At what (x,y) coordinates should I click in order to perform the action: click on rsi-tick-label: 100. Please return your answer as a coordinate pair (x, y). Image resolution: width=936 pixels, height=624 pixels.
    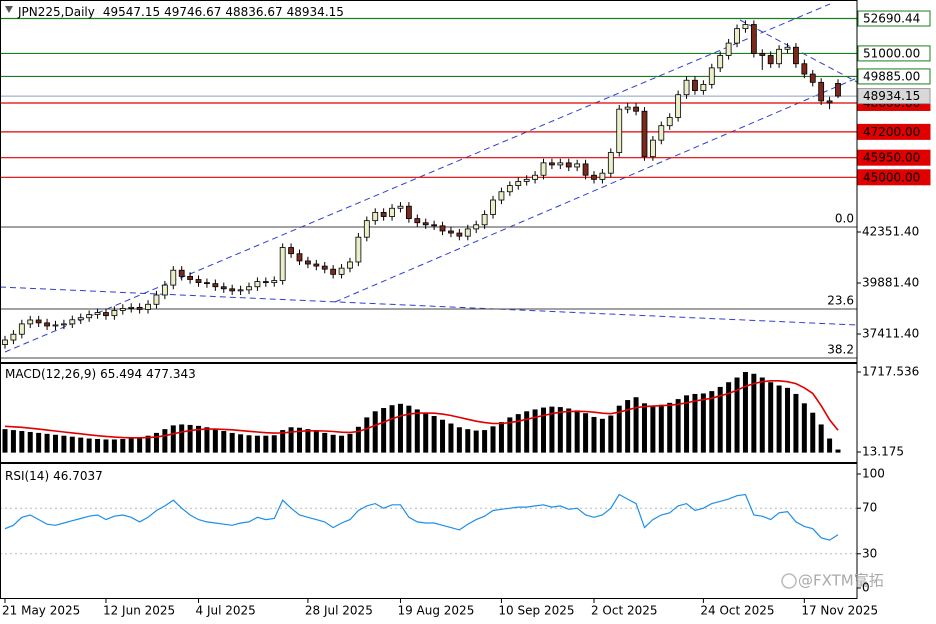
    Looking at the image, I should click on (873, 474).